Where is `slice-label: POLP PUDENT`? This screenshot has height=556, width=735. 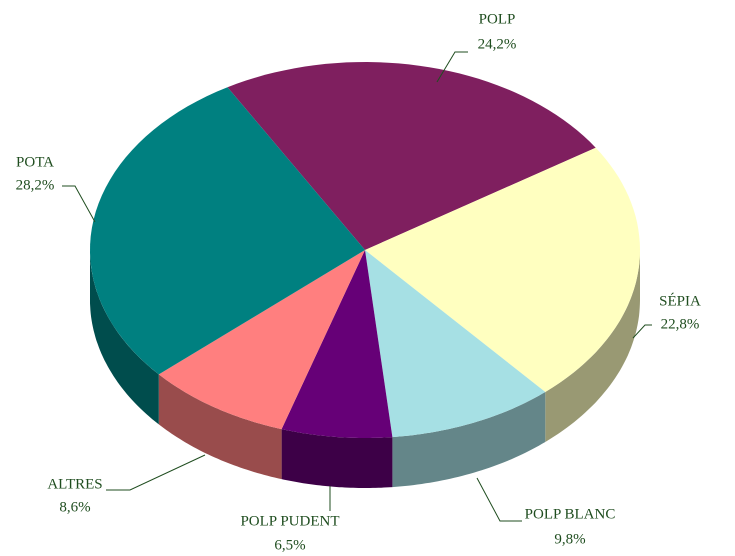 slice-label: POLP PUDENT is located at coordinates (289, 521).